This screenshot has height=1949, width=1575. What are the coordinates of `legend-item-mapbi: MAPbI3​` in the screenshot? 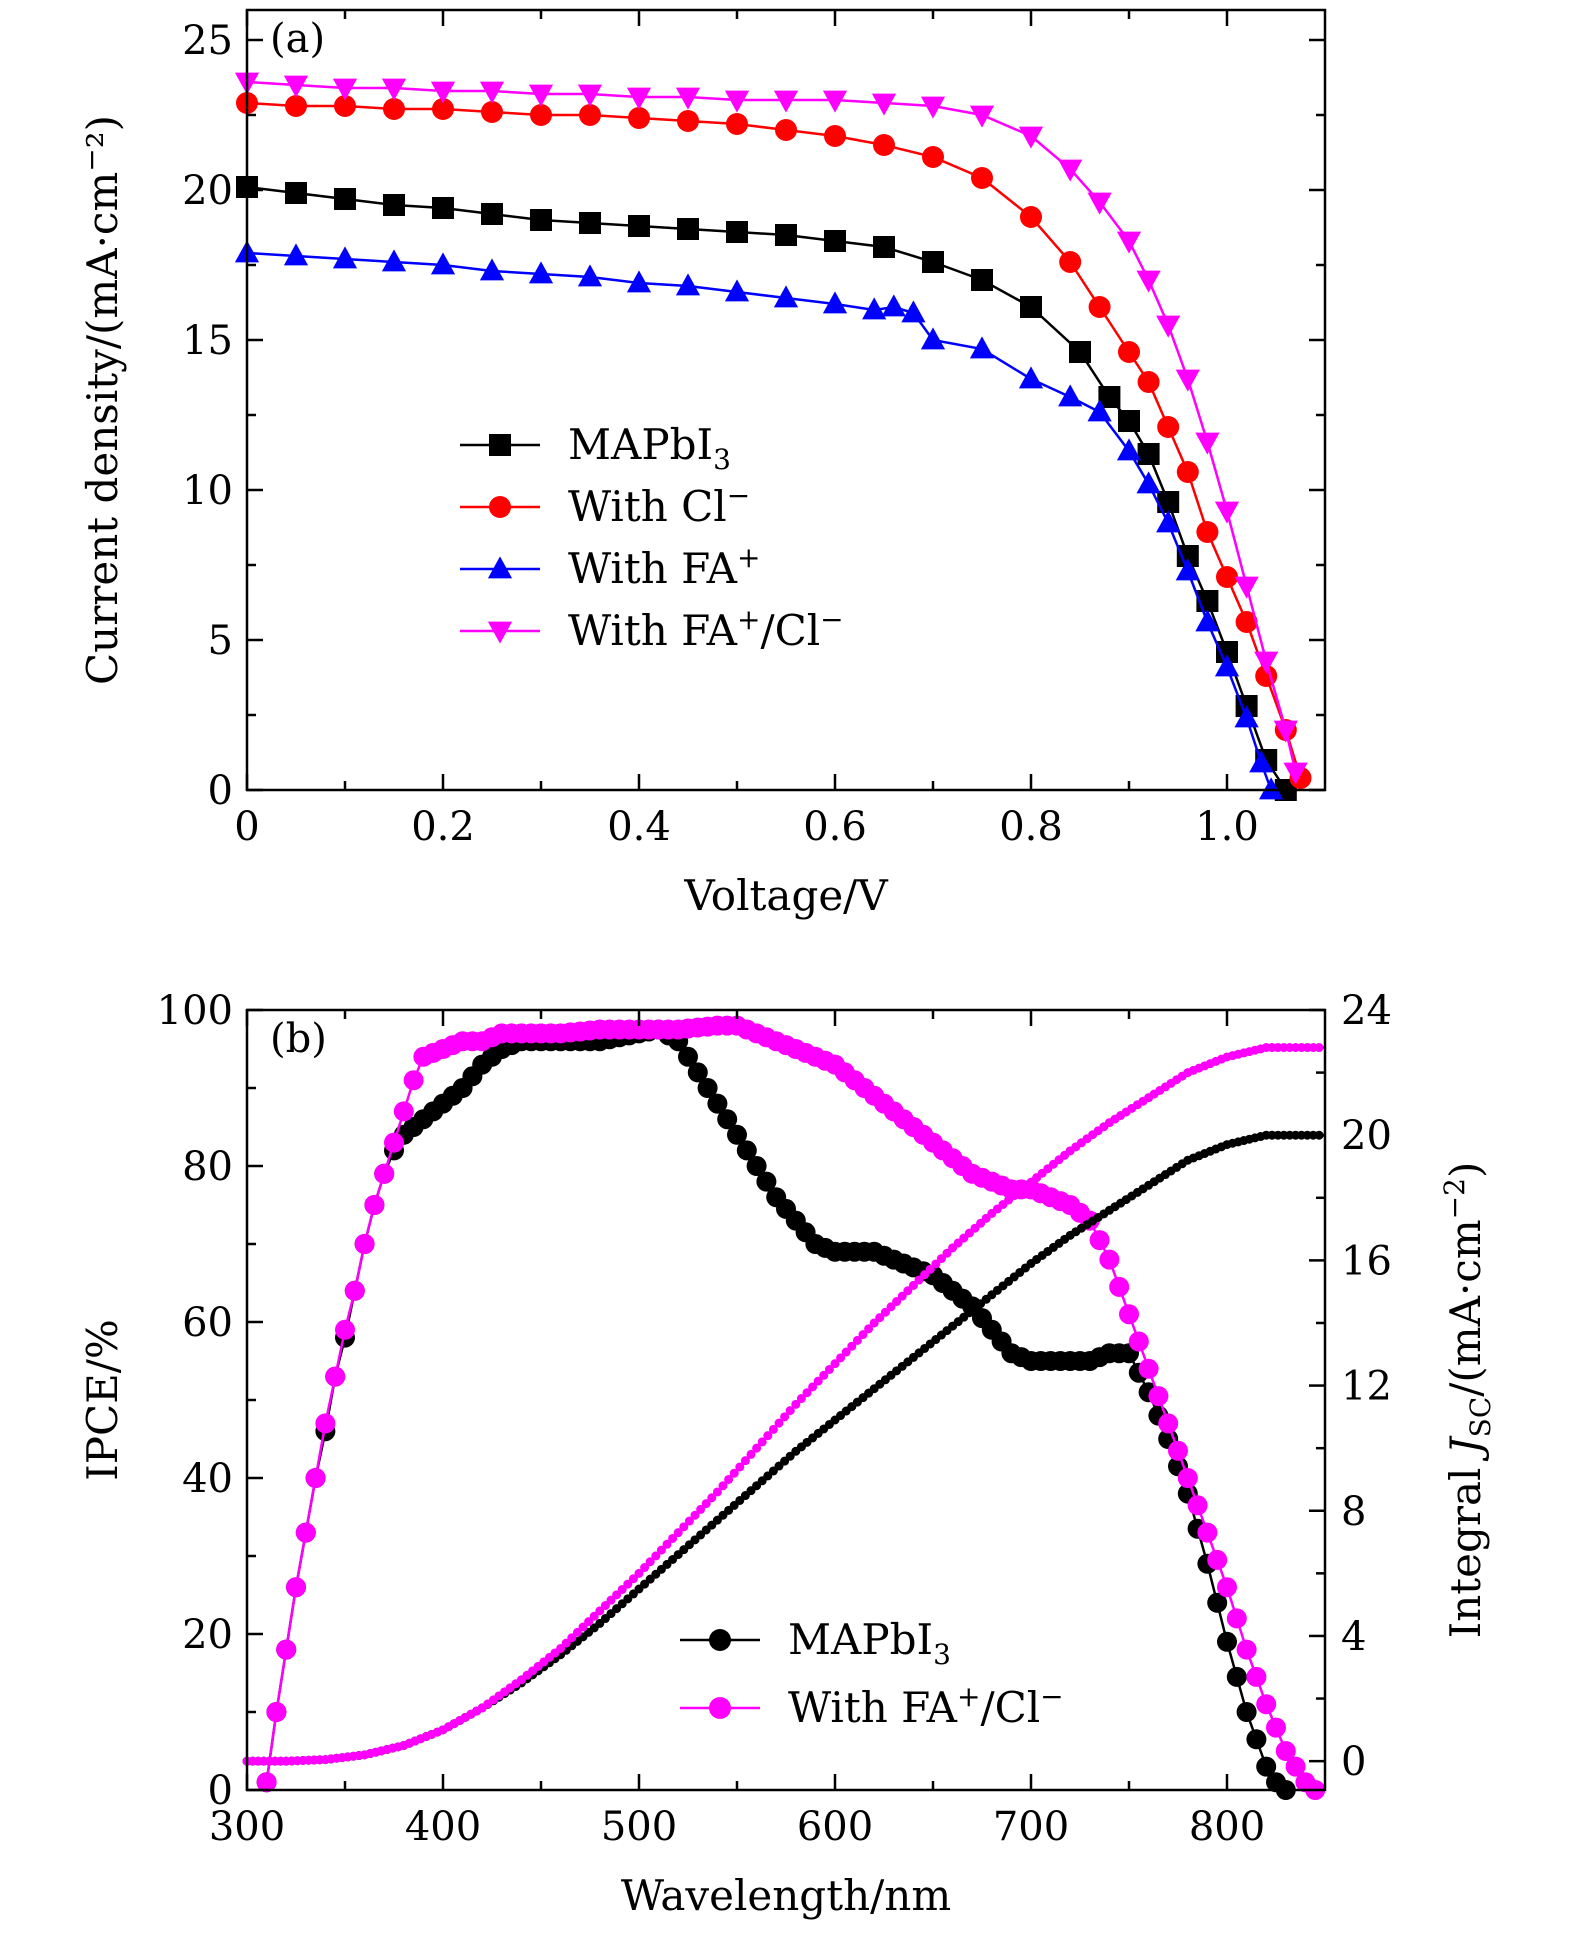 It's located at (815, 1643).